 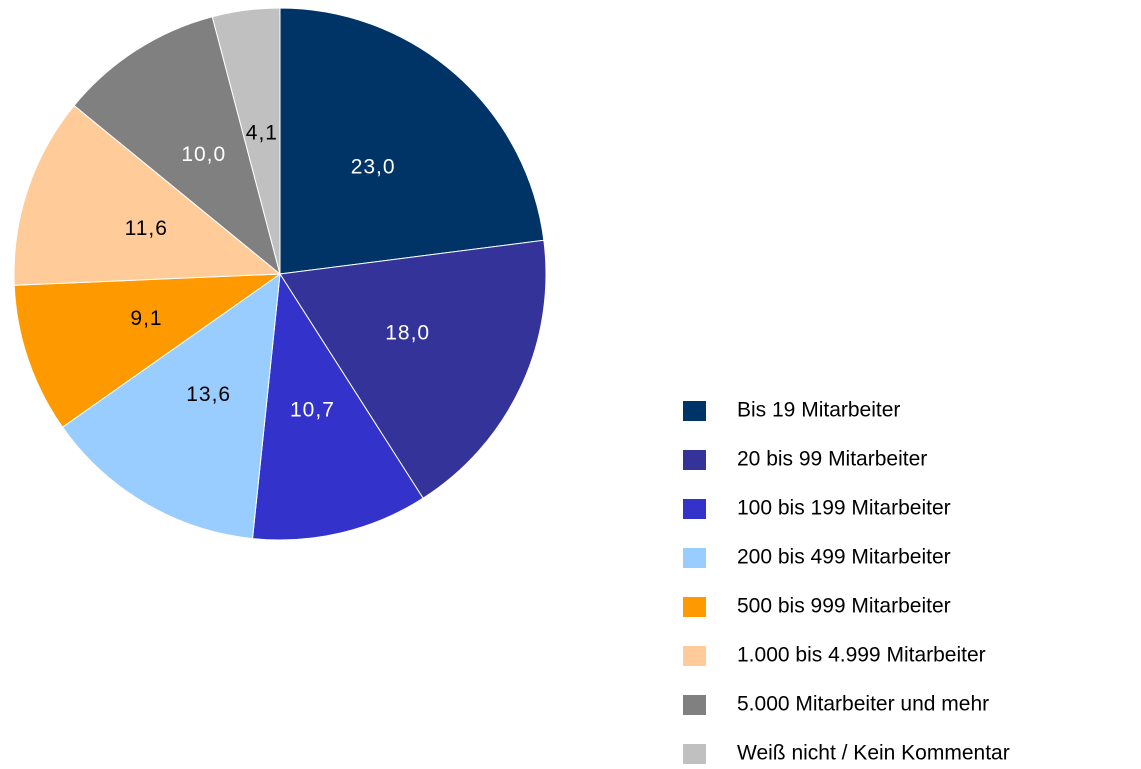 I want to click on legend-label: 100 bis 199 Mitarbeiter, so click(x=844, y=508).